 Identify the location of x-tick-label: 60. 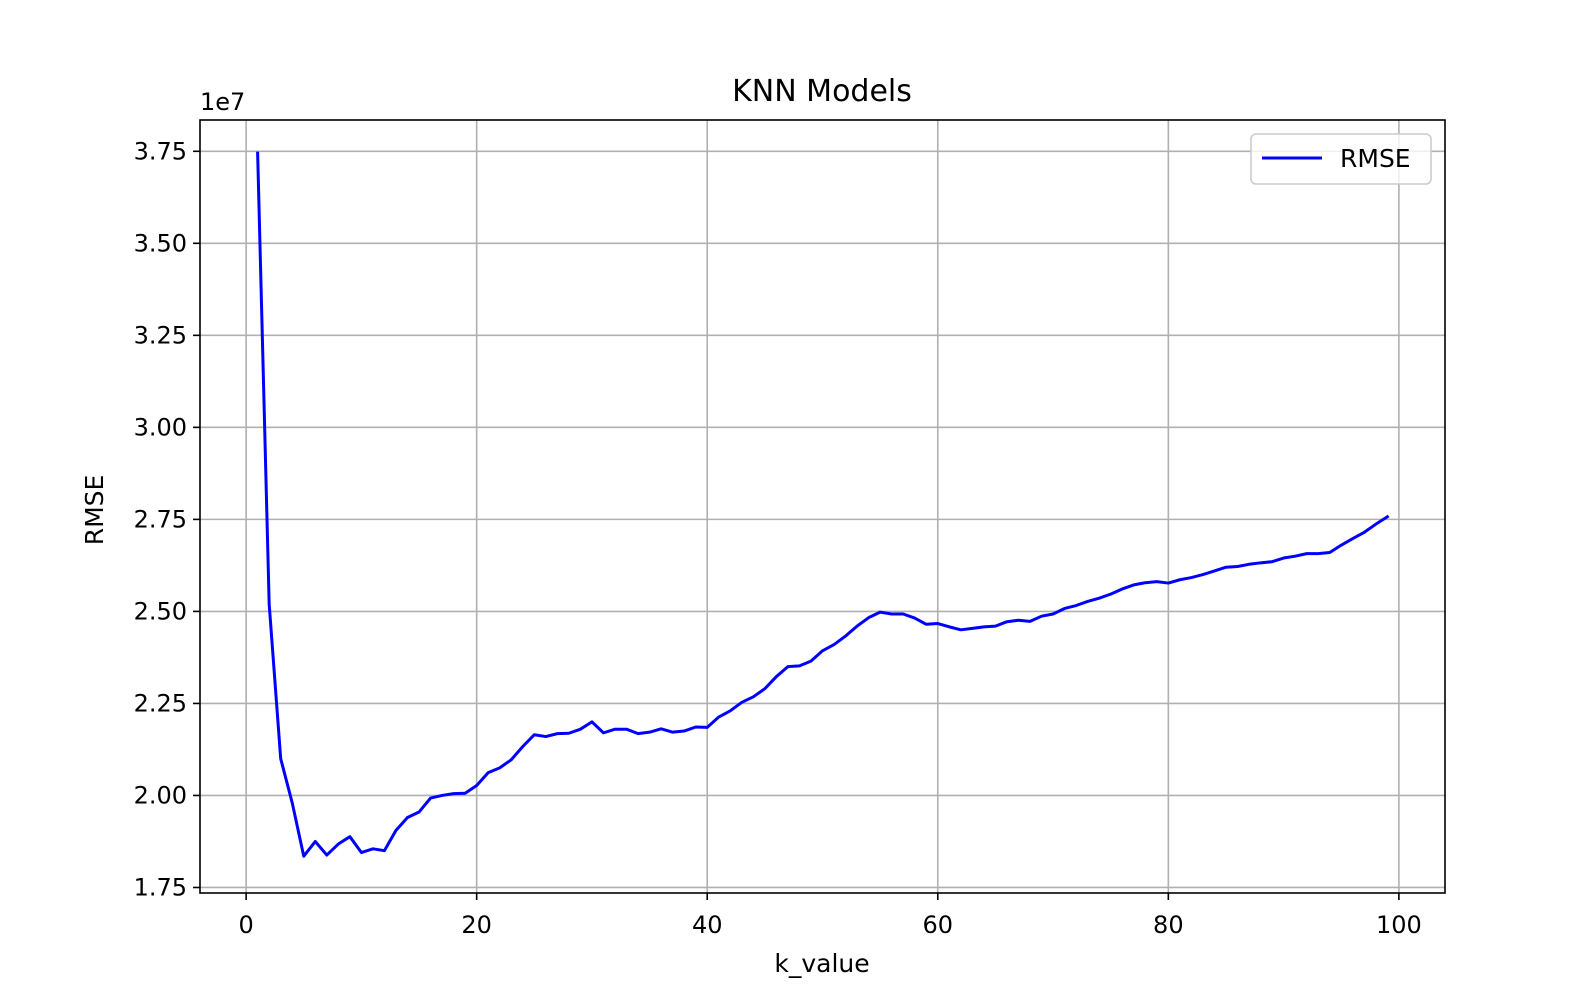
(938, 925).